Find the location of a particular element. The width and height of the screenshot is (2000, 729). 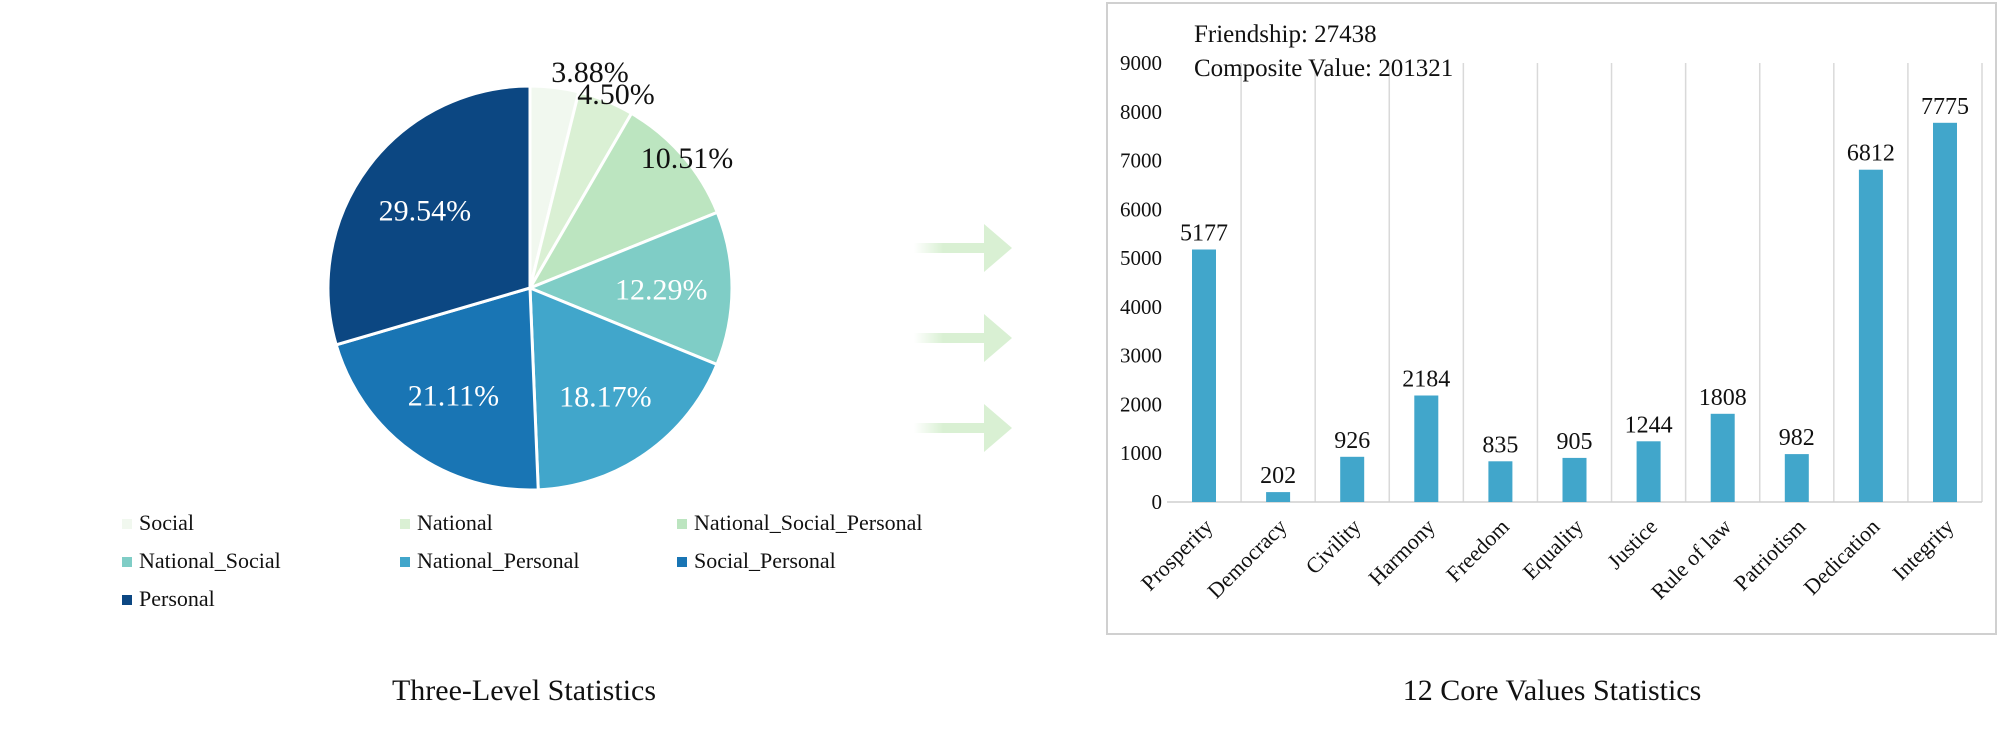

bar-civility is located at coordinates (1352, 479).